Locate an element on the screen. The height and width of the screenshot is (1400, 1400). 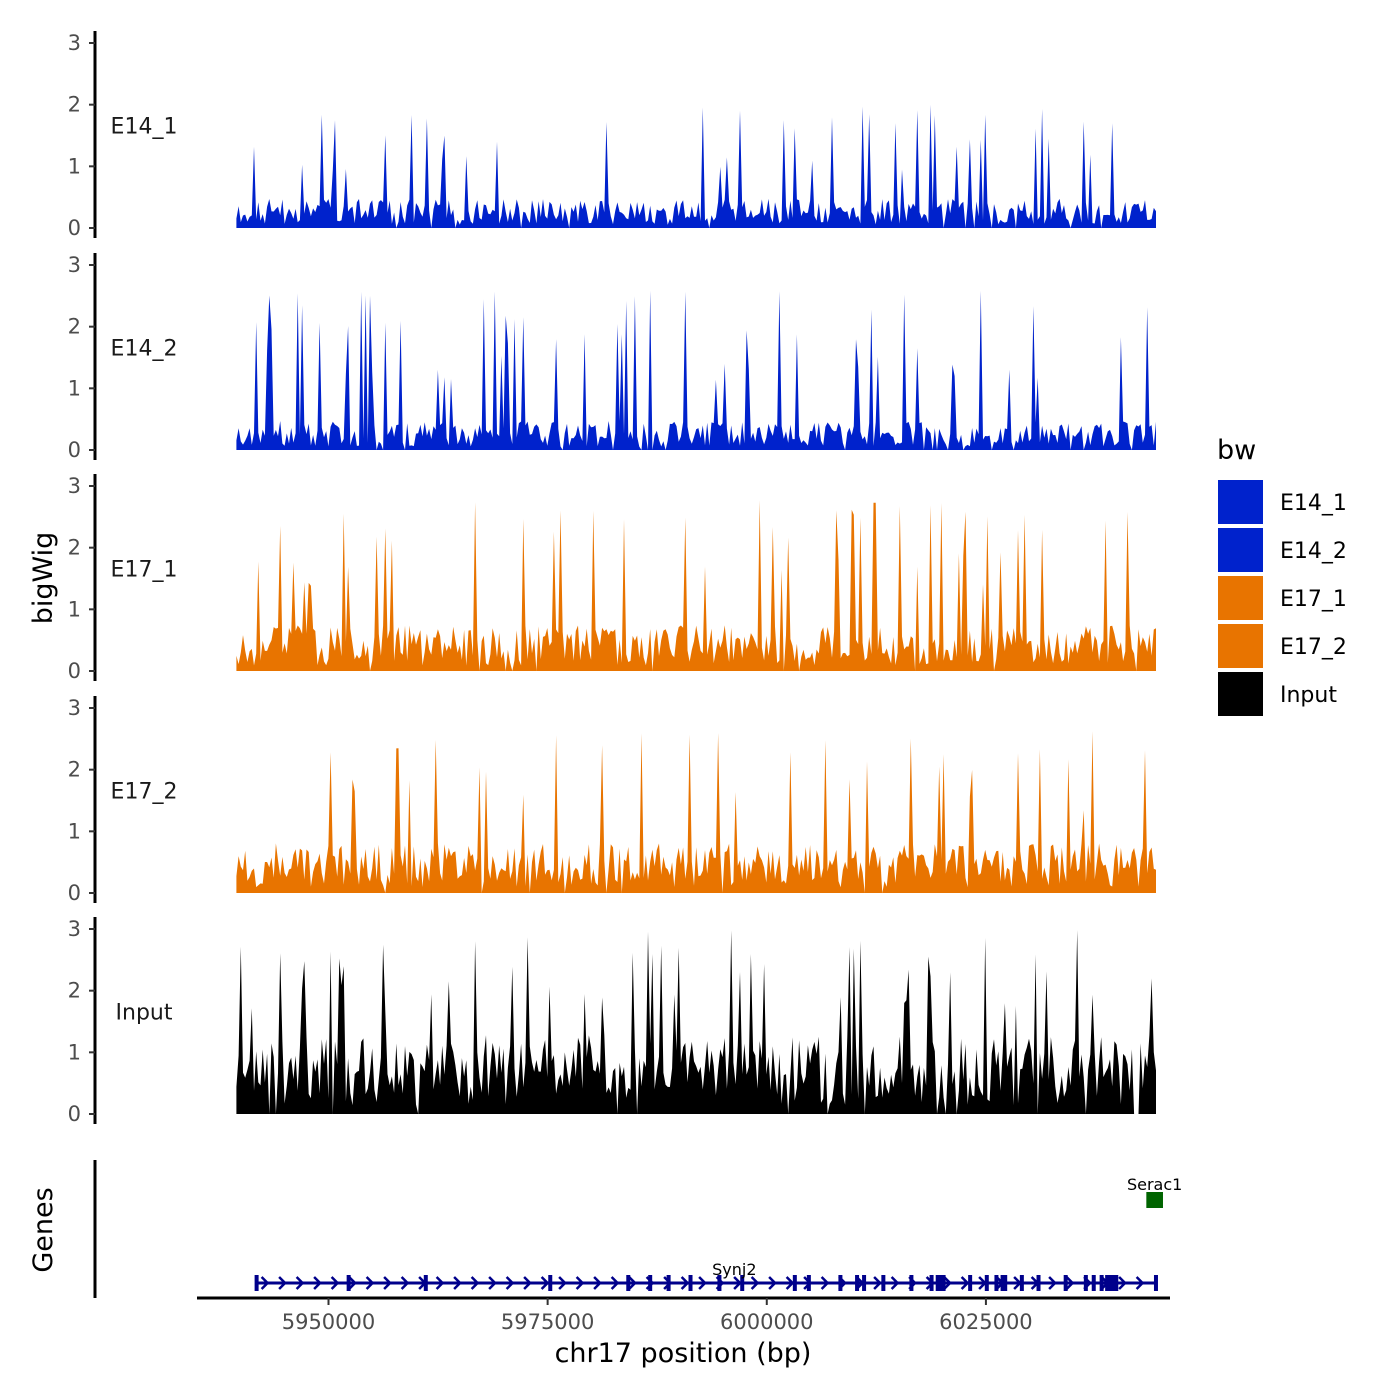
x-axis-title: chr17 position (bp) is located at coordinates (683, 1353).